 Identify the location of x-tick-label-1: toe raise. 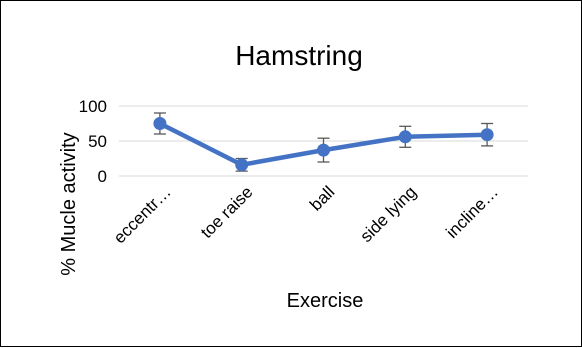
(227, 212).